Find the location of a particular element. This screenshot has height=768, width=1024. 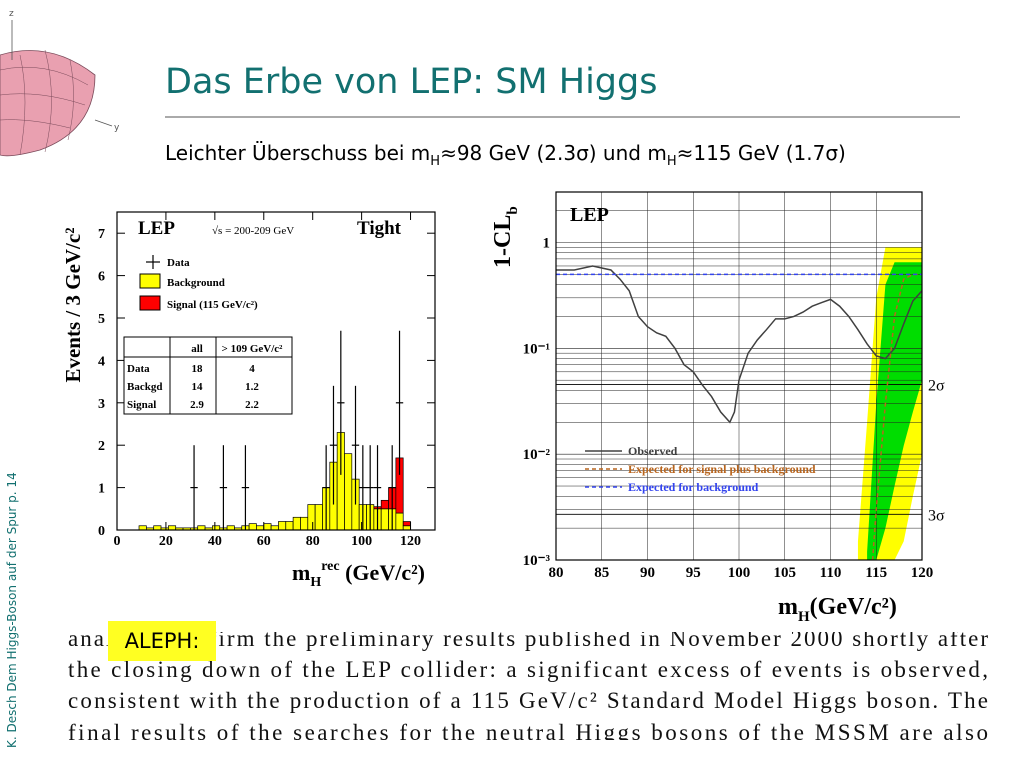

legend-label: Background is located at coordinates (196, 283).